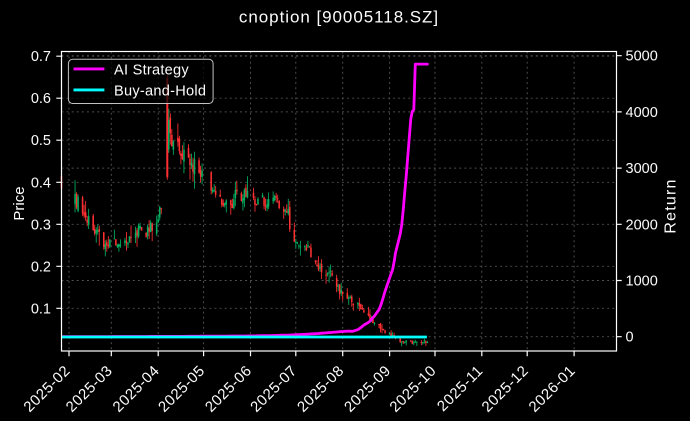 This screenshot has height=421, width=690. Describe the element at coordinates (19, 203) in the screenshot. I see `svg-text: Price` at that location.